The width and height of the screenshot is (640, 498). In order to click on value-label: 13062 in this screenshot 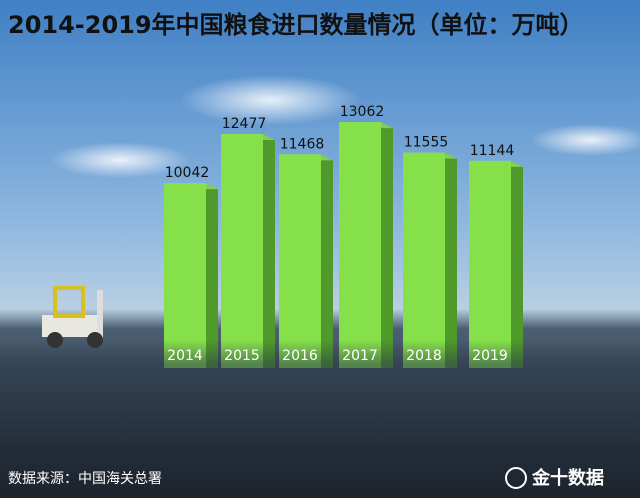, I will do `click(362, 112)`.